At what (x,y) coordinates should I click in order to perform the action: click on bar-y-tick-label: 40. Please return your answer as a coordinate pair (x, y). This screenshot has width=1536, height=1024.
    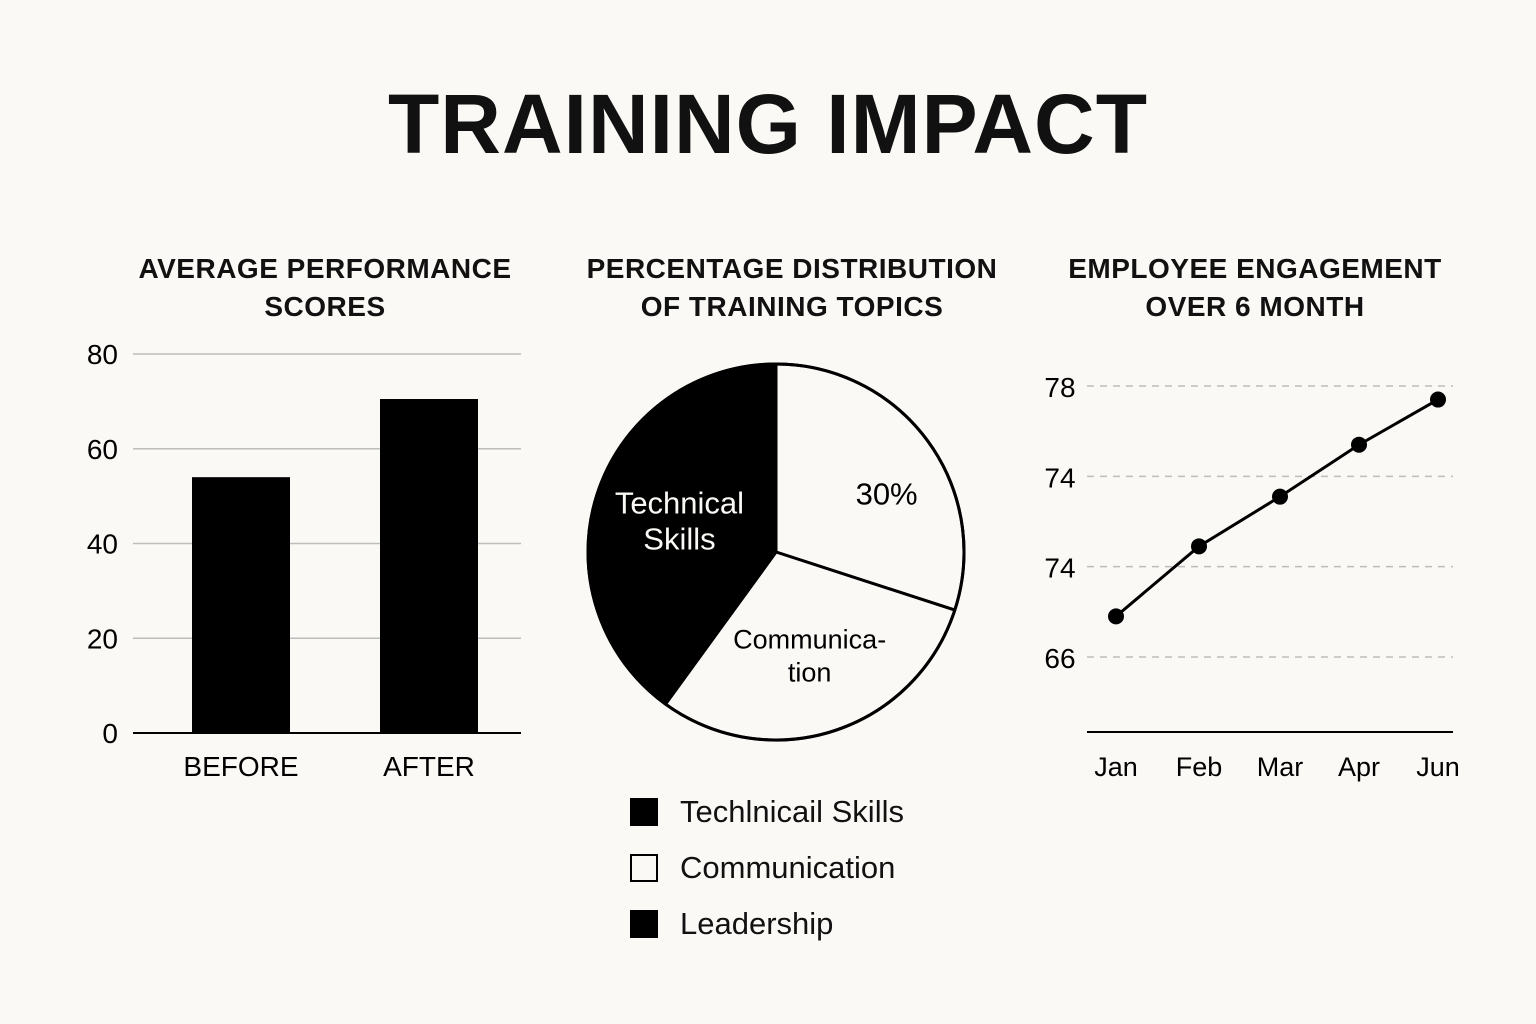
    Looking at the image, I should click on (102, 544).